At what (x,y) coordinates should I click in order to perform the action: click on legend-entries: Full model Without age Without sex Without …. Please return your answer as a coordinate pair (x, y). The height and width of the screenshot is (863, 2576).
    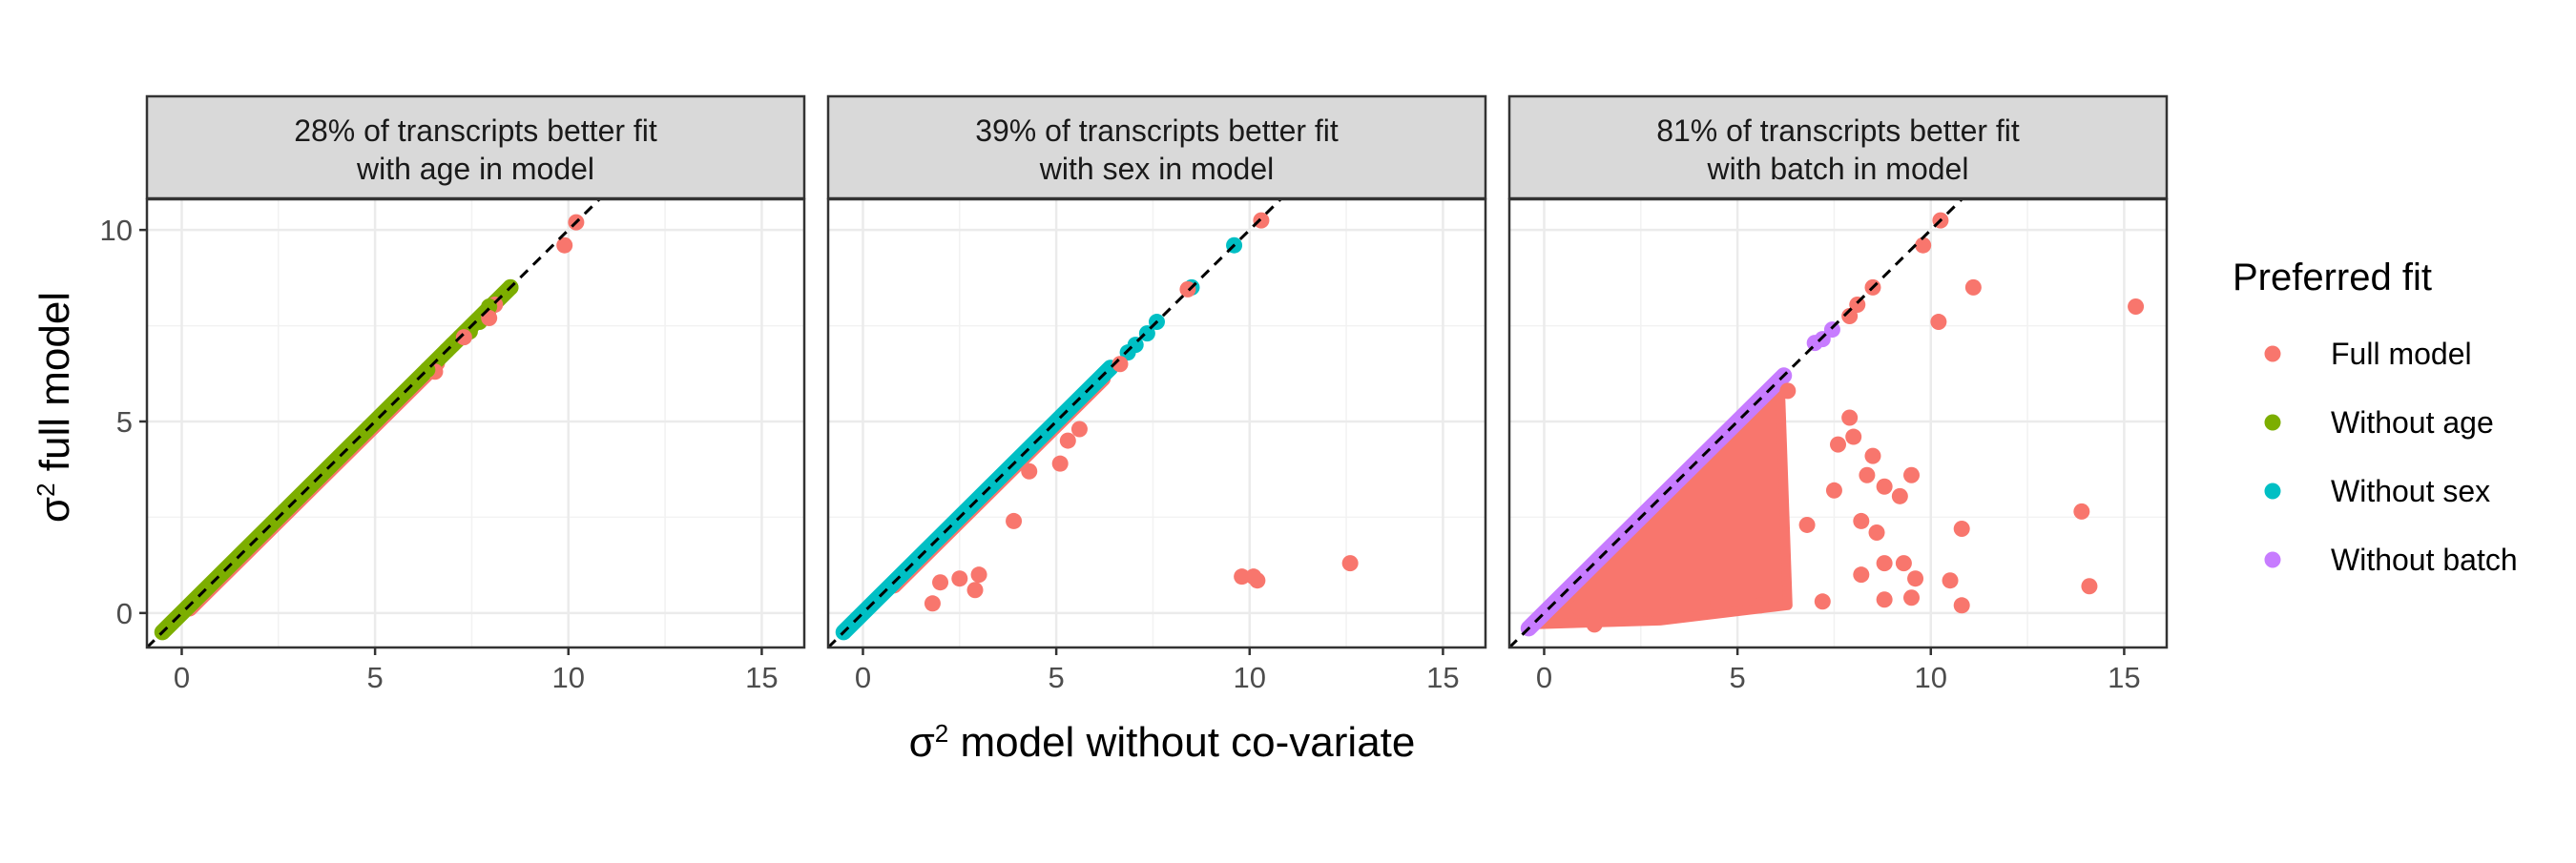
    Looking at the image, I should click on (2391, 457).